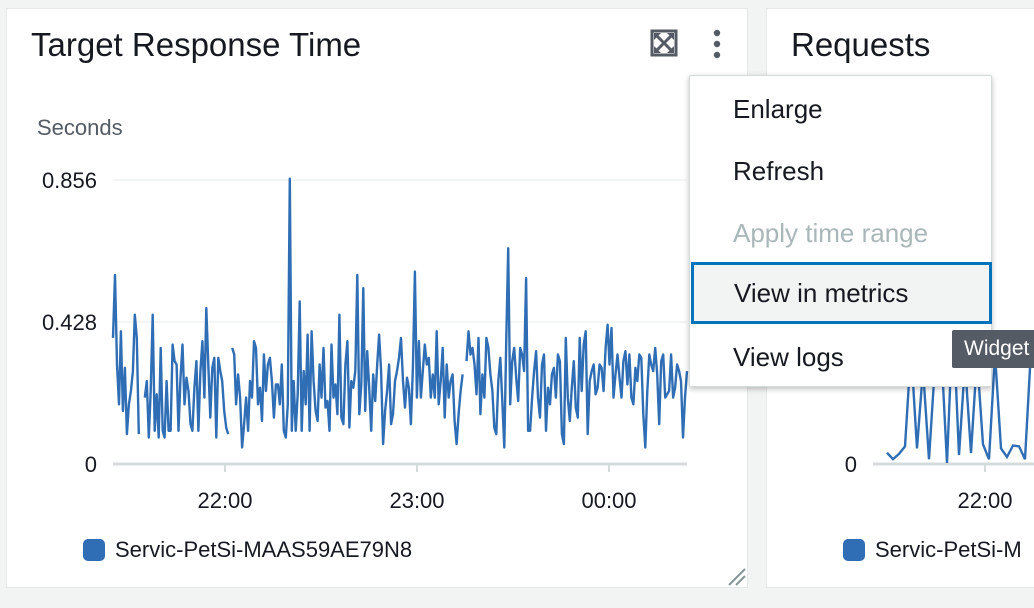  I want to click on menu-item-apply-time-range: Apply time range, so click(831, 232).